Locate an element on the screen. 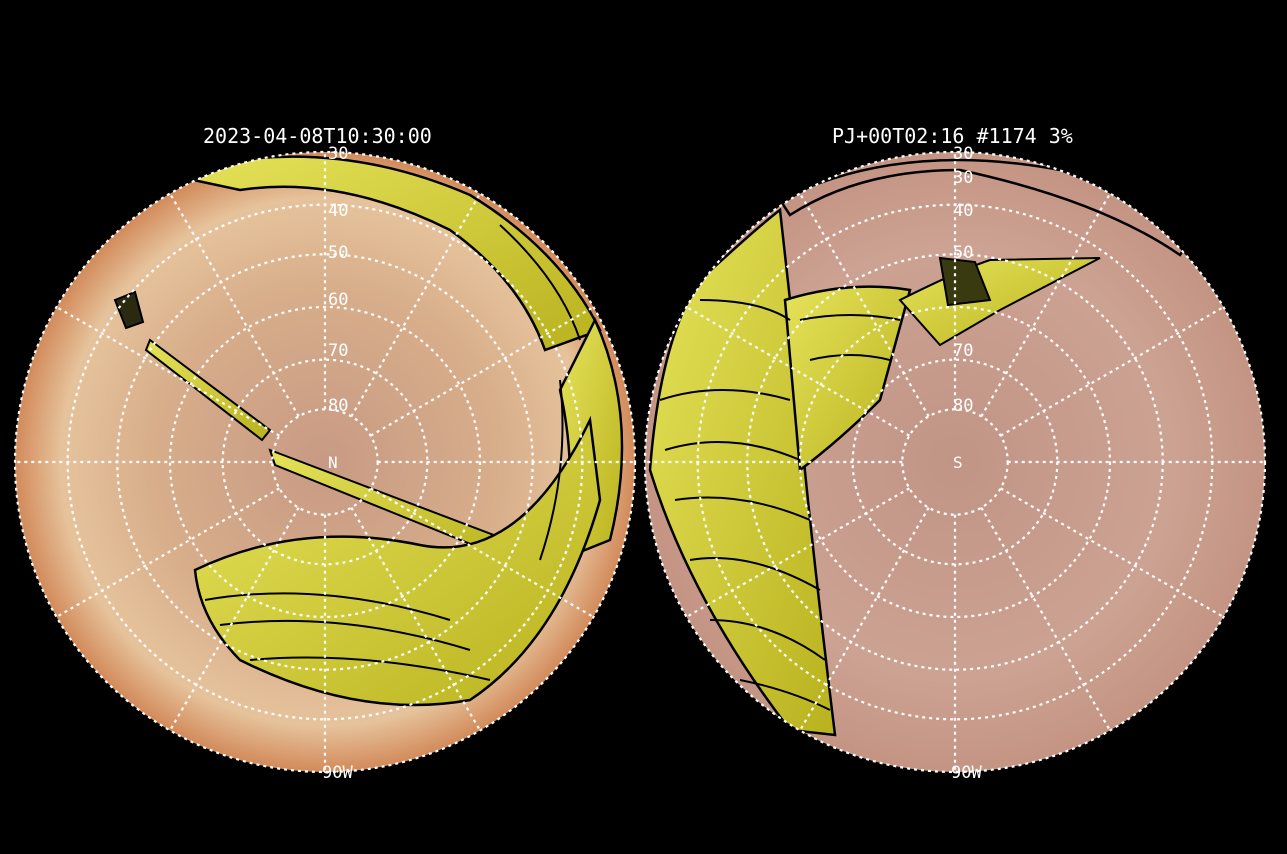  north-pole-label: N is located at coordinates (333, 462).